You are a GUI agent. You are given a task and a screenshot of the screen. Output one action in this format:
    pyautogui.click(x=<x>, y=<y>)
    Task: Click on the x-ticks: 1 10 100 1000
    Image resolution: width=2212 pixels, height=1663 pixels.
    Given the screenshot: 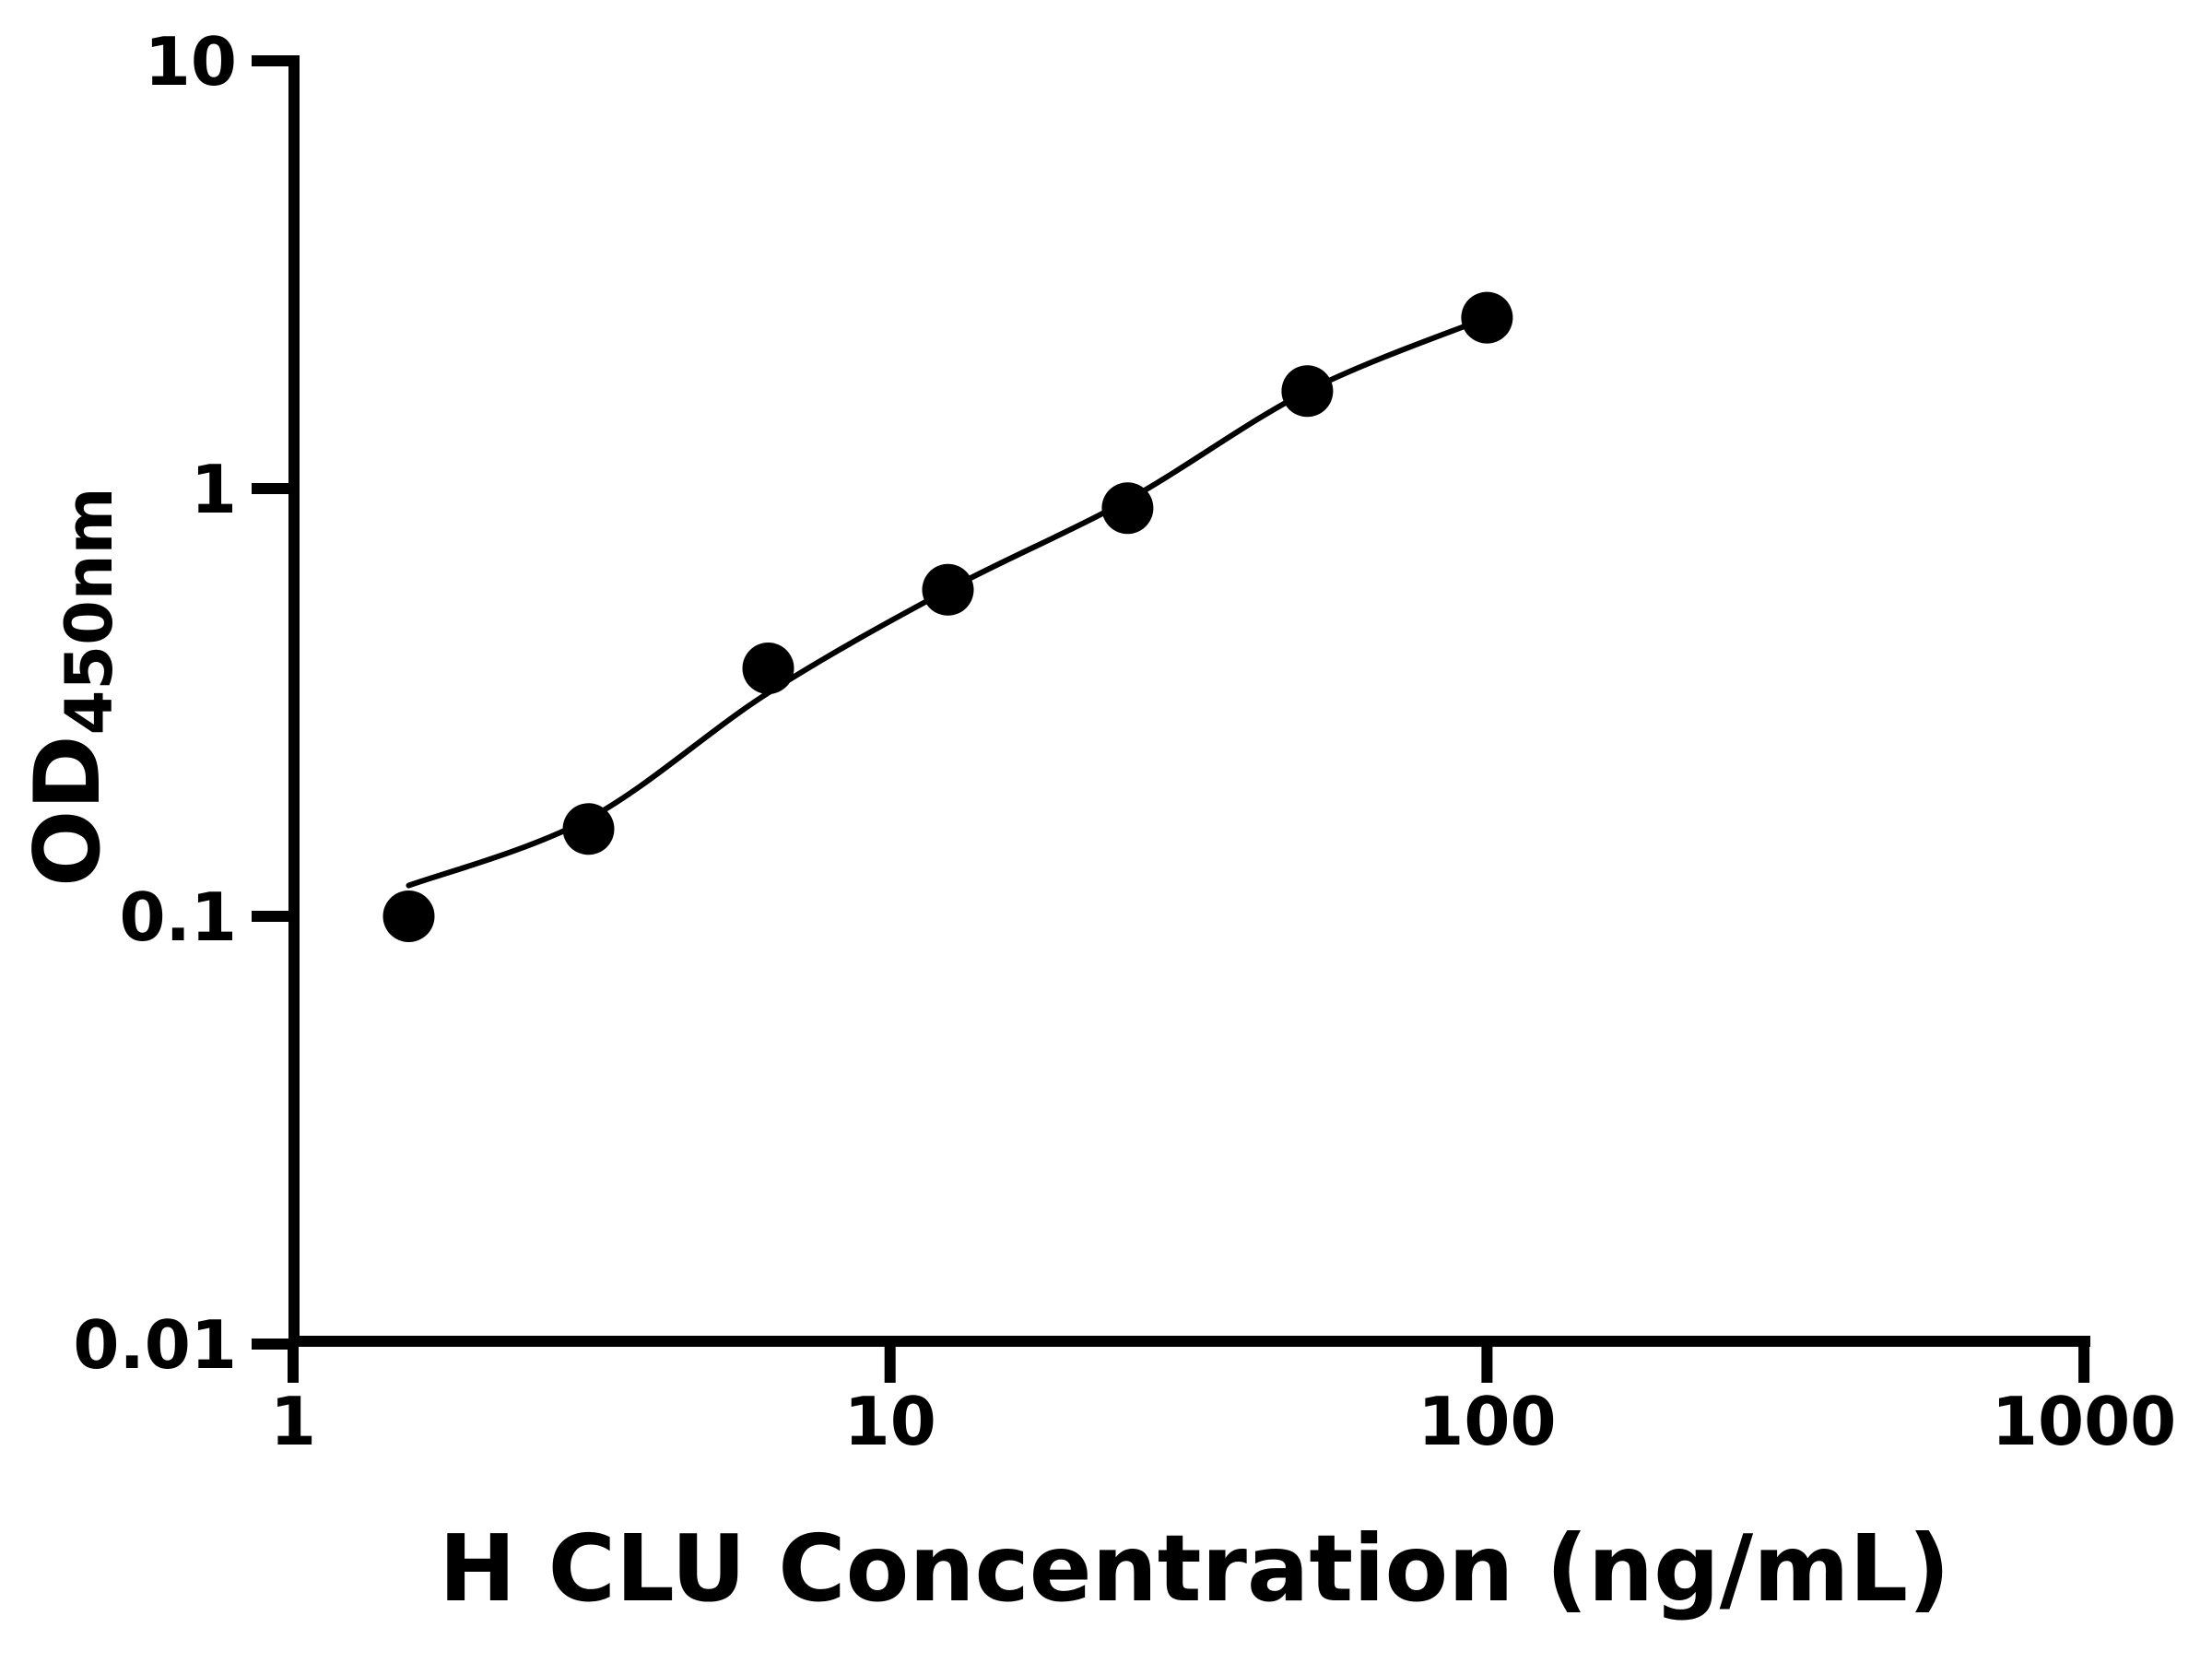 What is the action you would take?
    pyautogui.click(x=1223, y=1403)
    